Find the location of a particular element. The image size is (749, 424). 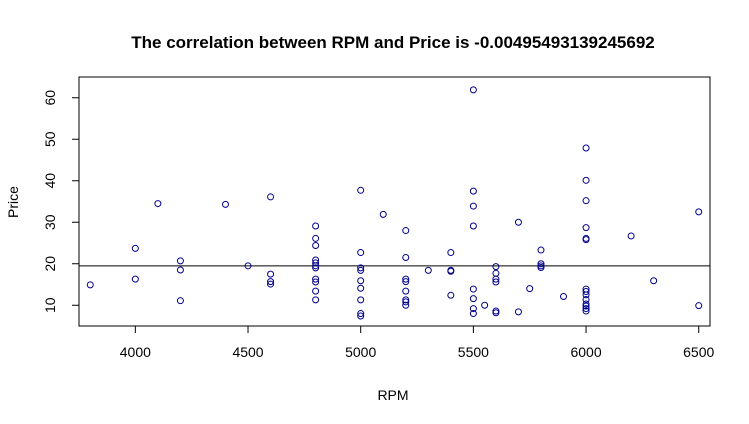

x-tick-label-3: 5500 is located at coordinates (473, 352).